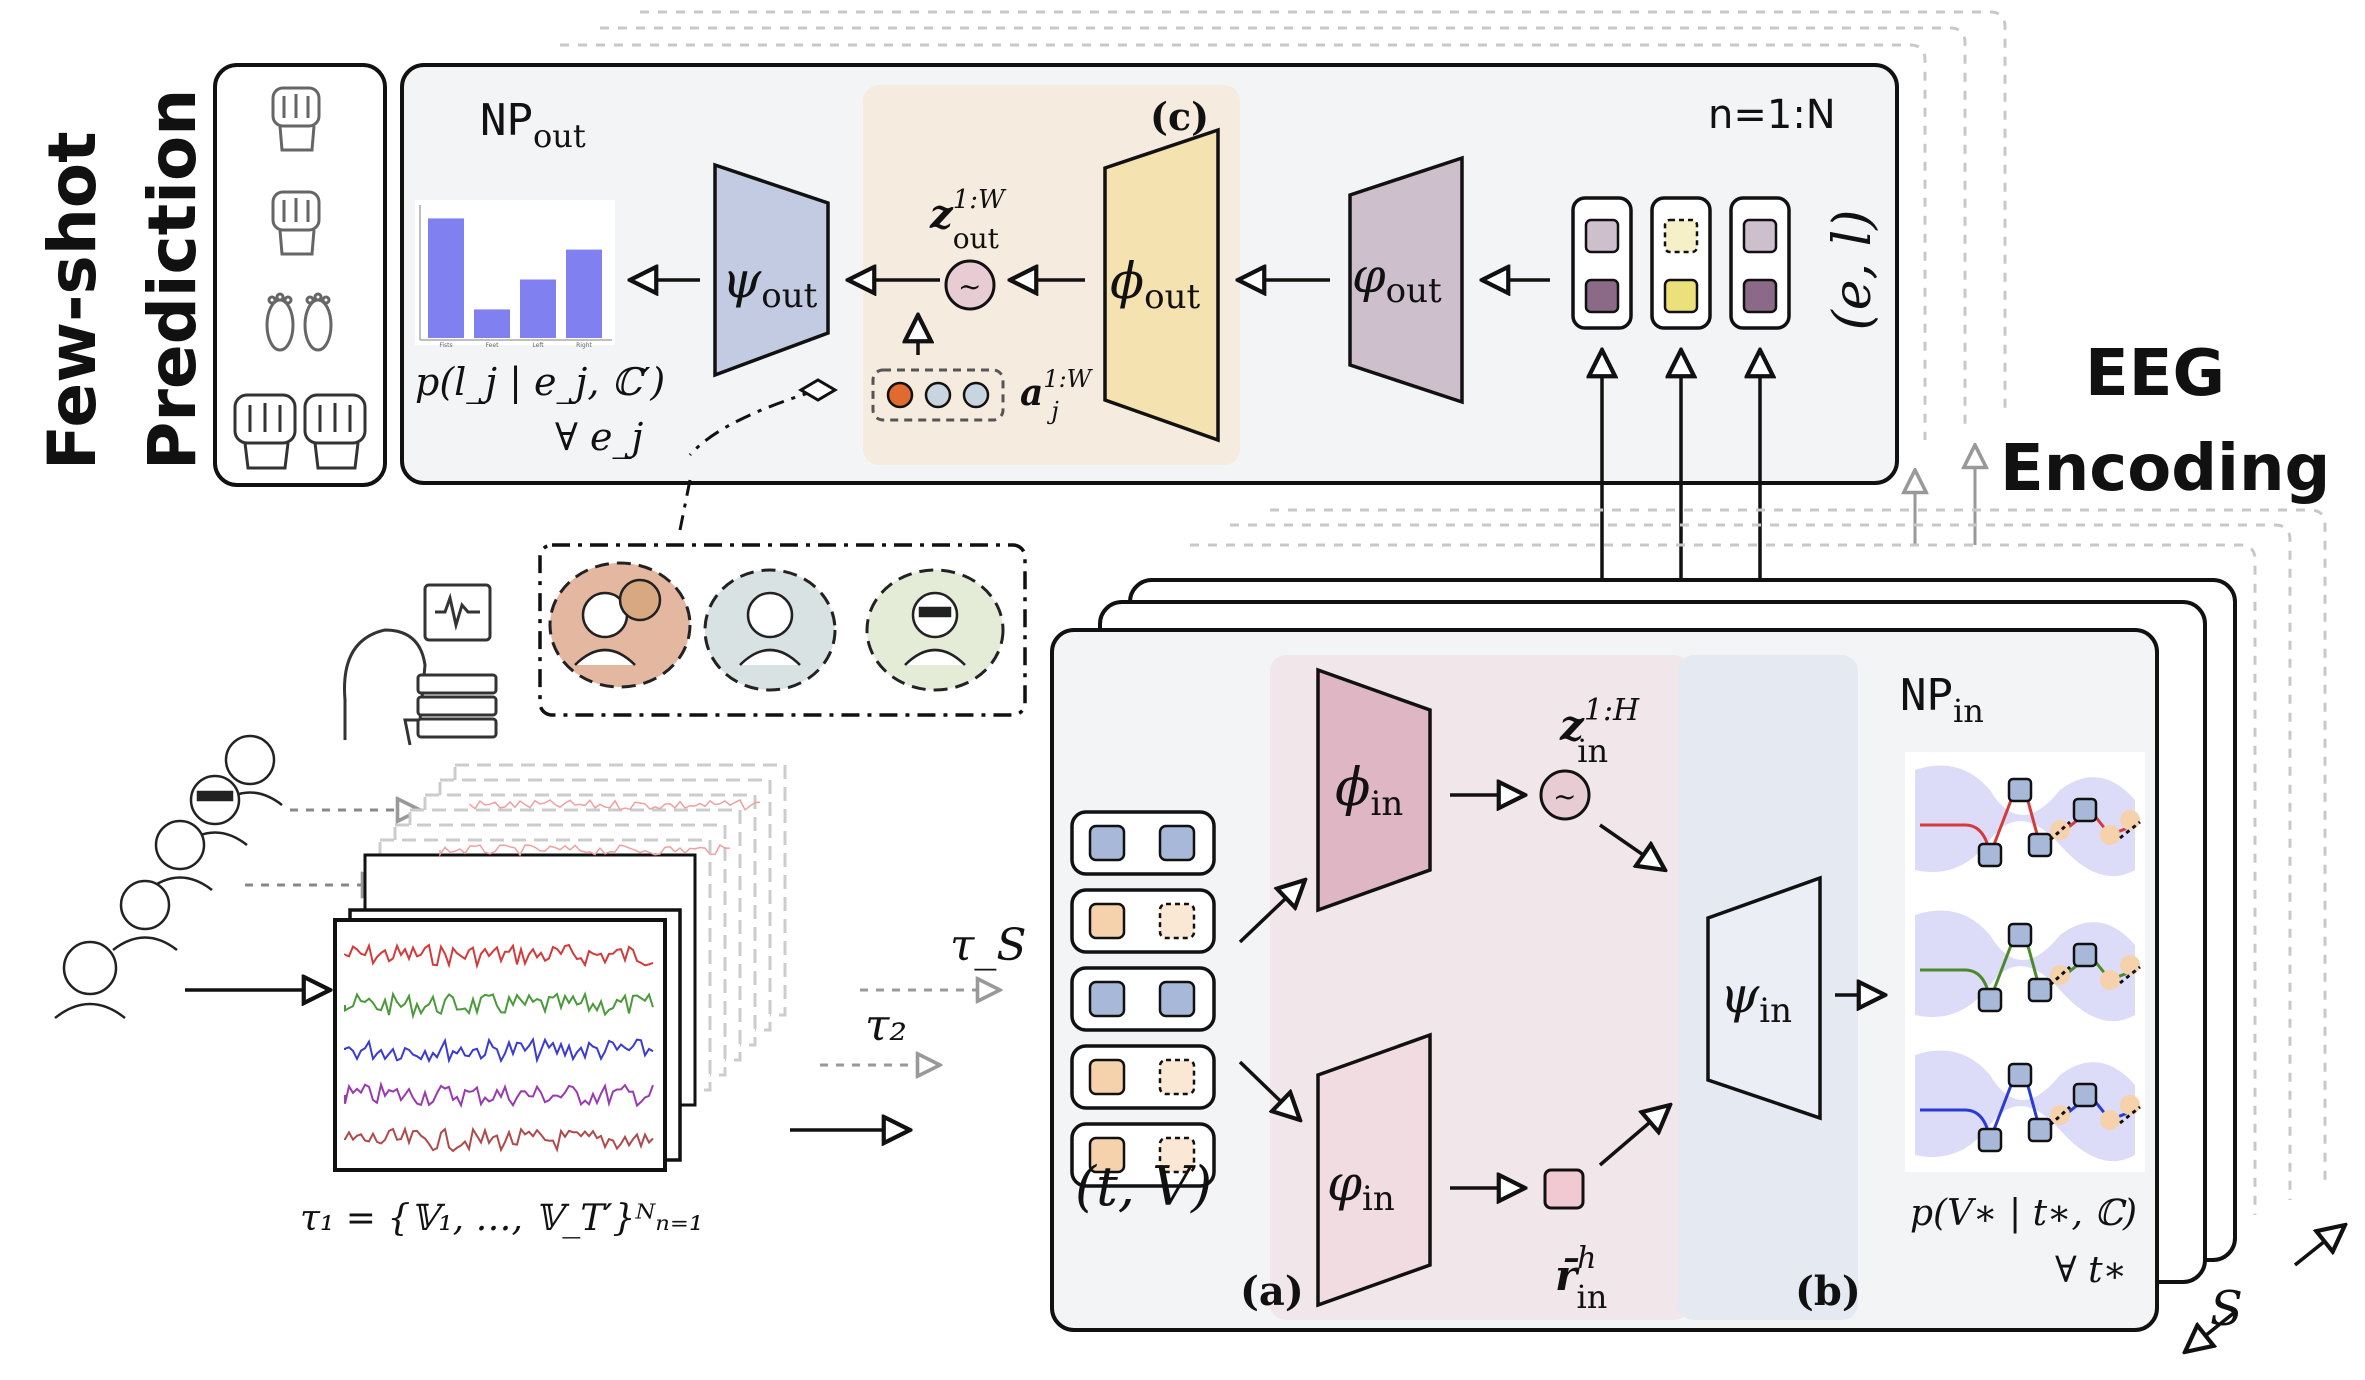 This screenshot has width=2365, height=1380. I want to click on varphi-in-encoder, so click(1374, 1170).